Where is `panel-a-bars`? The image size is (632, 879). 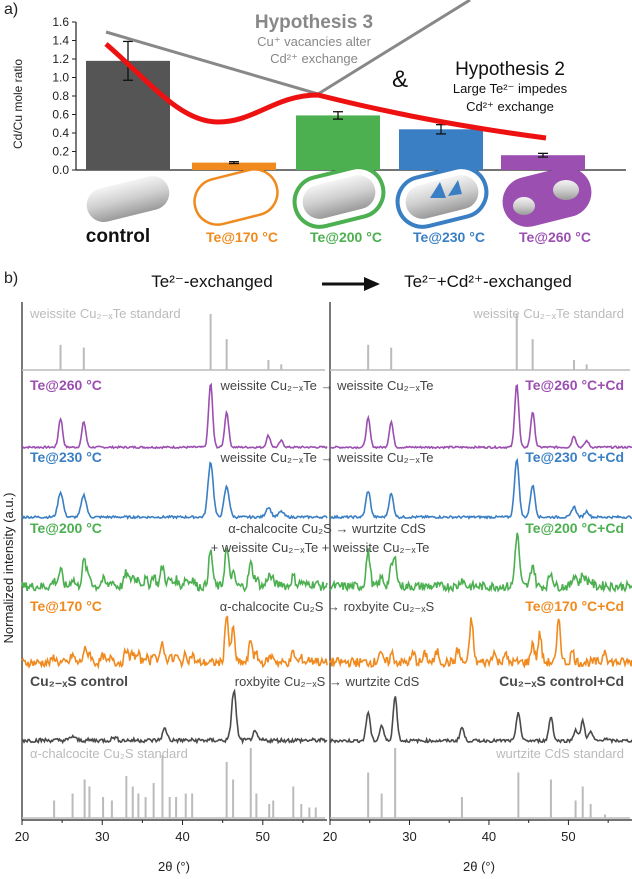 panel-a-bars is located at coordinates (335, 105).